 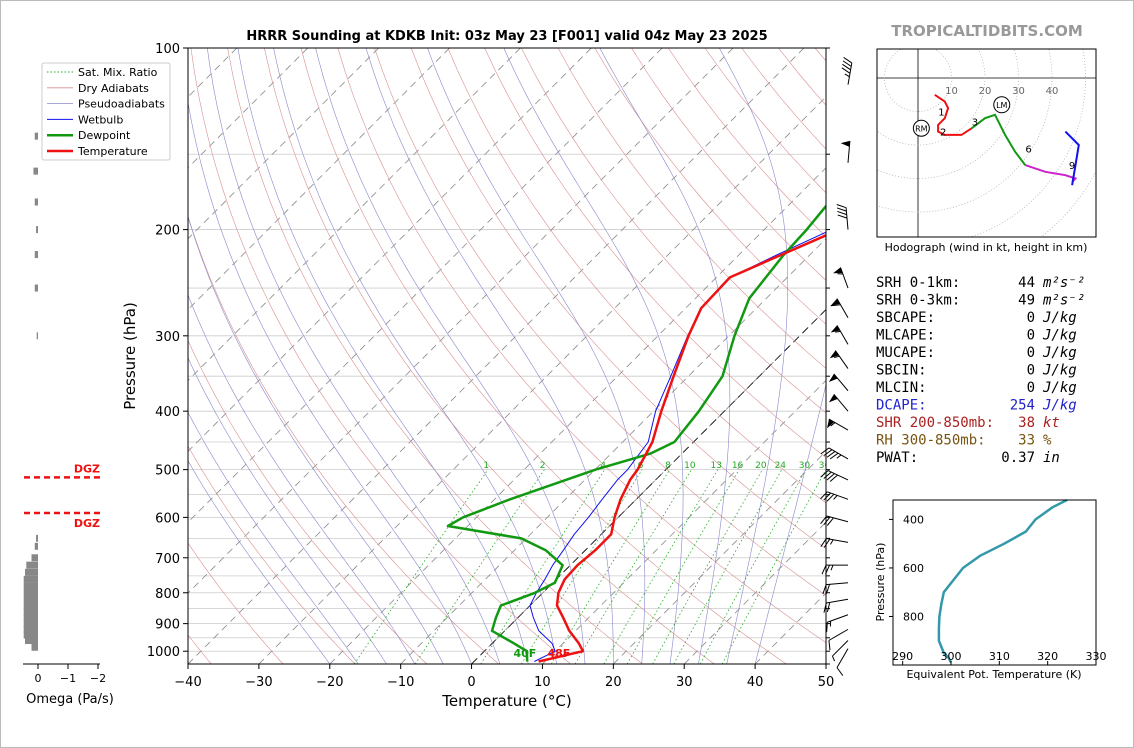 What do you see at coordinates (738, 466) in the screenshot?
I see `mixing-ratio-label: 16` at bounding box center [738, 466].